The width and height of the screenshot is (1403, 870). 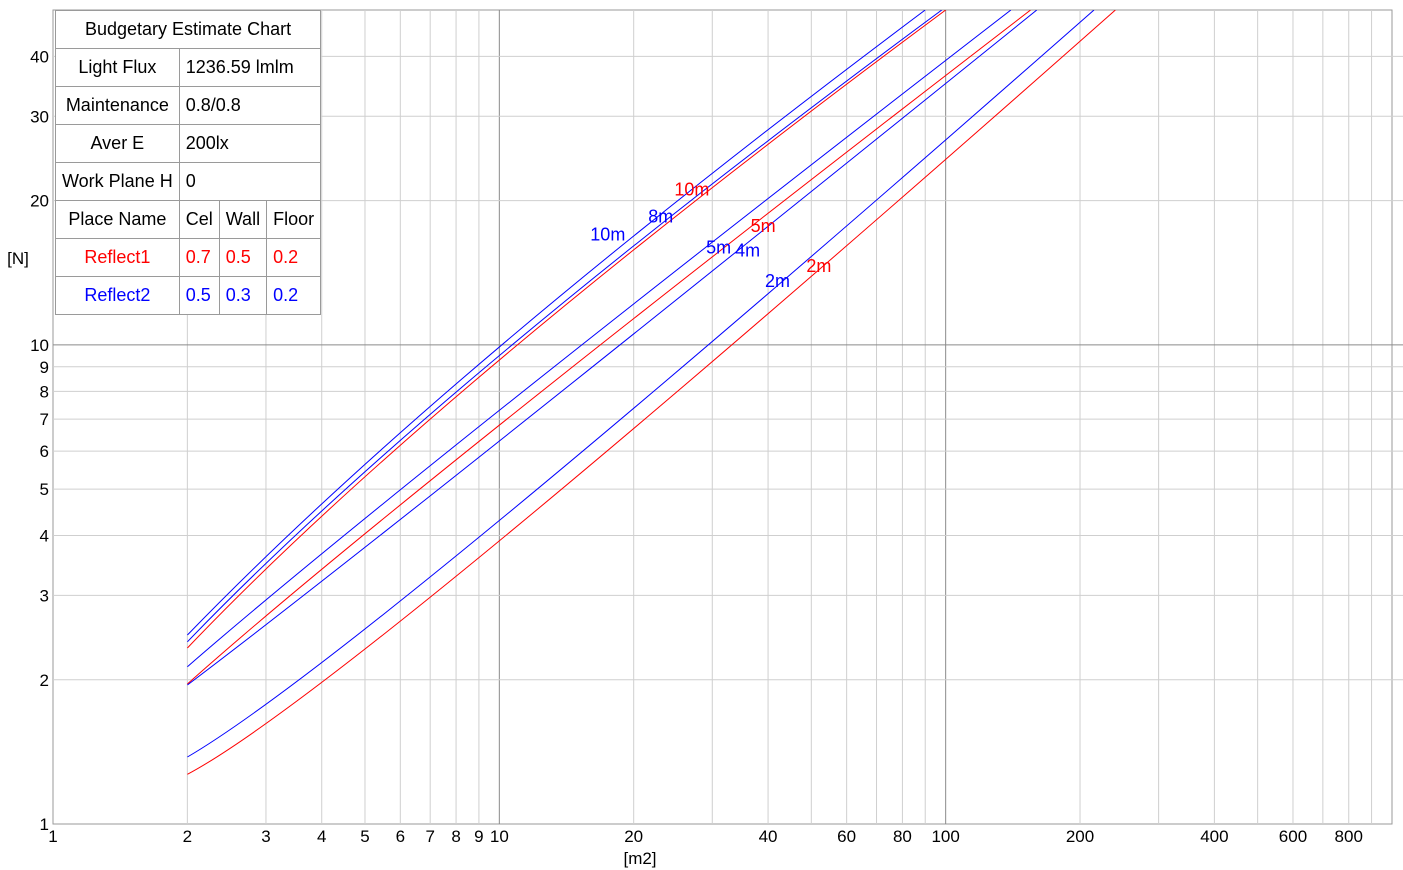 What do you see at coordinates (429, 836) in the screenshot?
I see `x-tick-label: 7` at bounding box center [429, 836].